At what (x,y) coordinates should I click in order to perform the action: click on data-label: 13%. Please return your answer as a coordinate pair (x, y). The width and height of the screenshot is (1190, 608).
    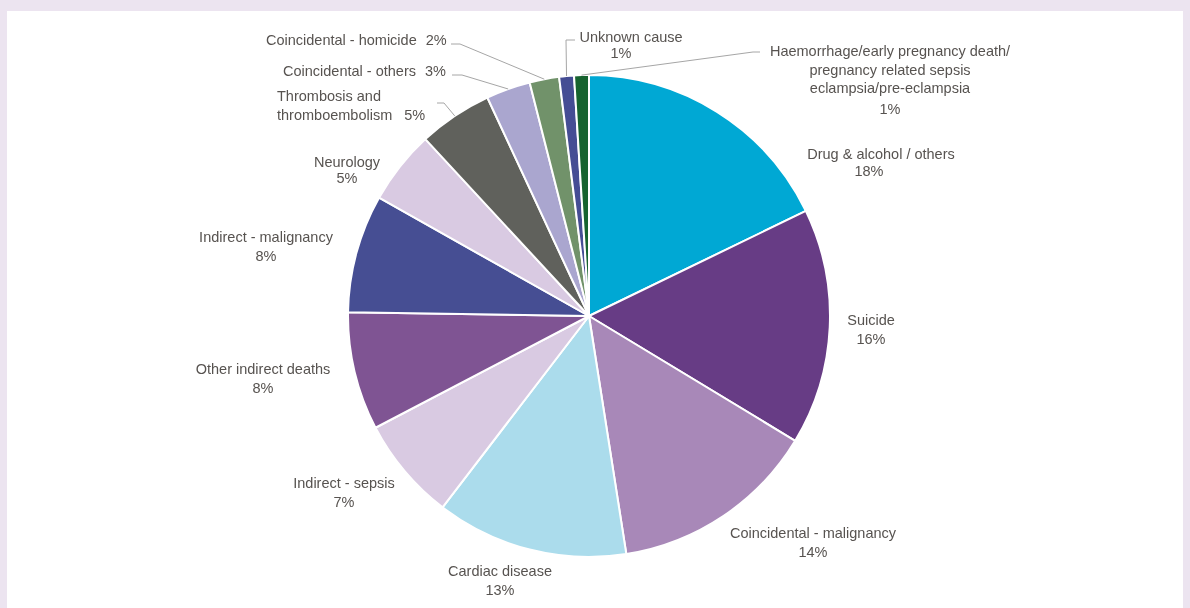
    Looking at the image, I should click on (500, 589).